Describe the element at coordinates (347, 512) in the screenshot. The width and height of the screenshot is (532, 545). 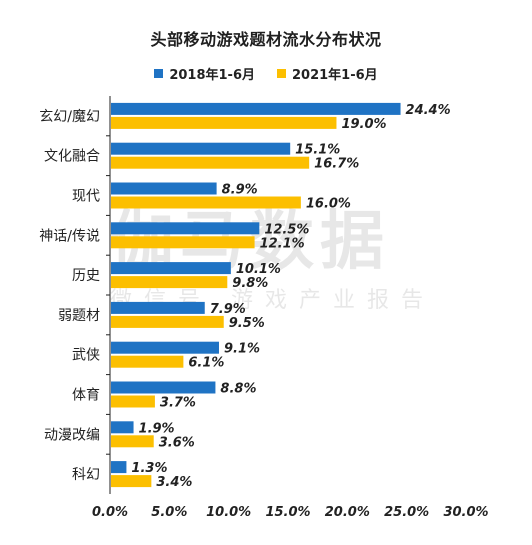
I see `x-tick-label: 20.0%` at that location.